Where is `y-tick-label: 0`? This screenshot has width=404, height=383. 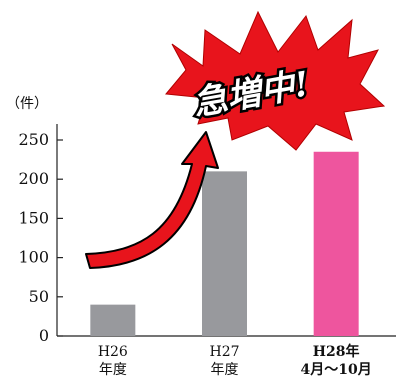 y-tick-label: 0 is located at coordinates (44, 335).